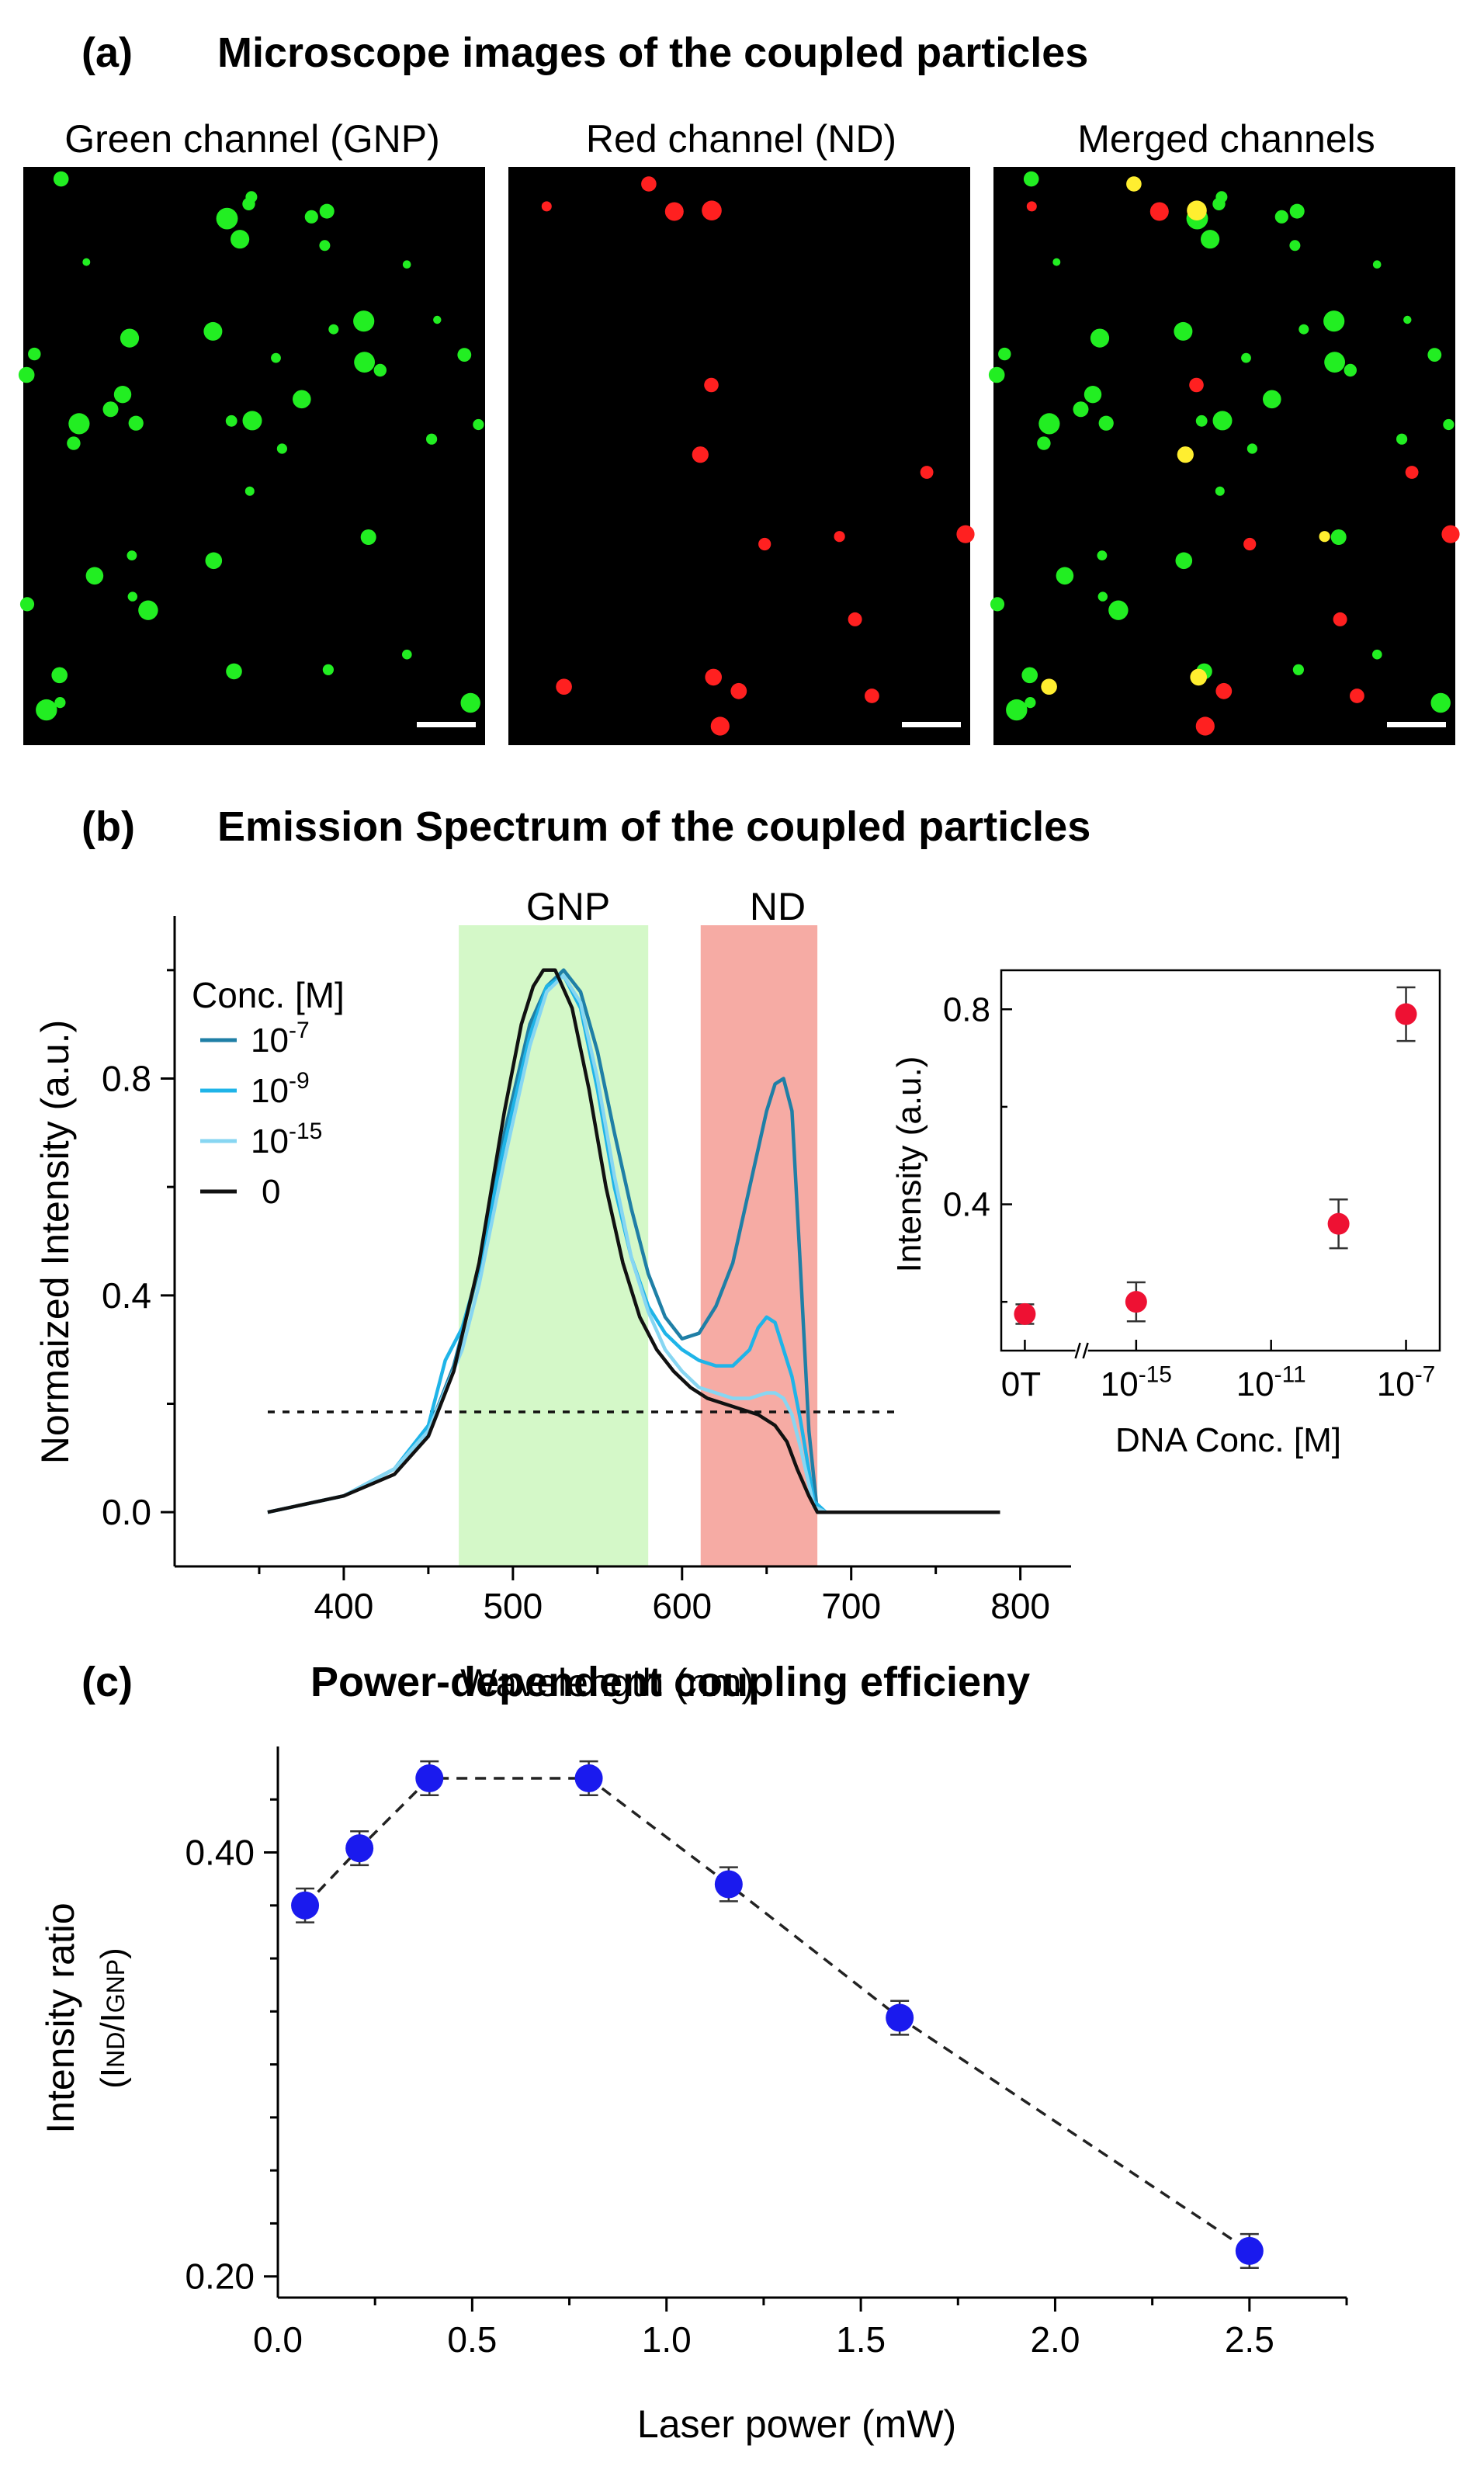 The image size is (1484, 2480). I want to click on x-axis-label: Wavelength (nm), so click(607, 1683).